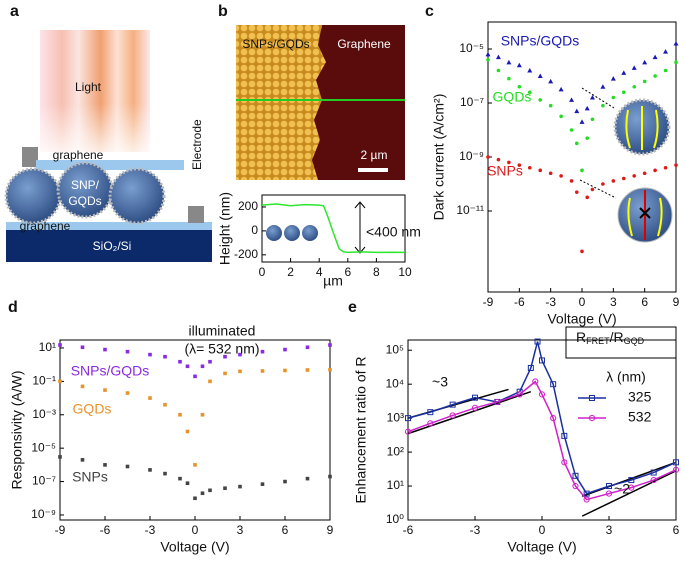 This screenshot has height=562, width=685. Describe the element at coordinates (333, 228) in the screenshot. I see `series-line` at that location.